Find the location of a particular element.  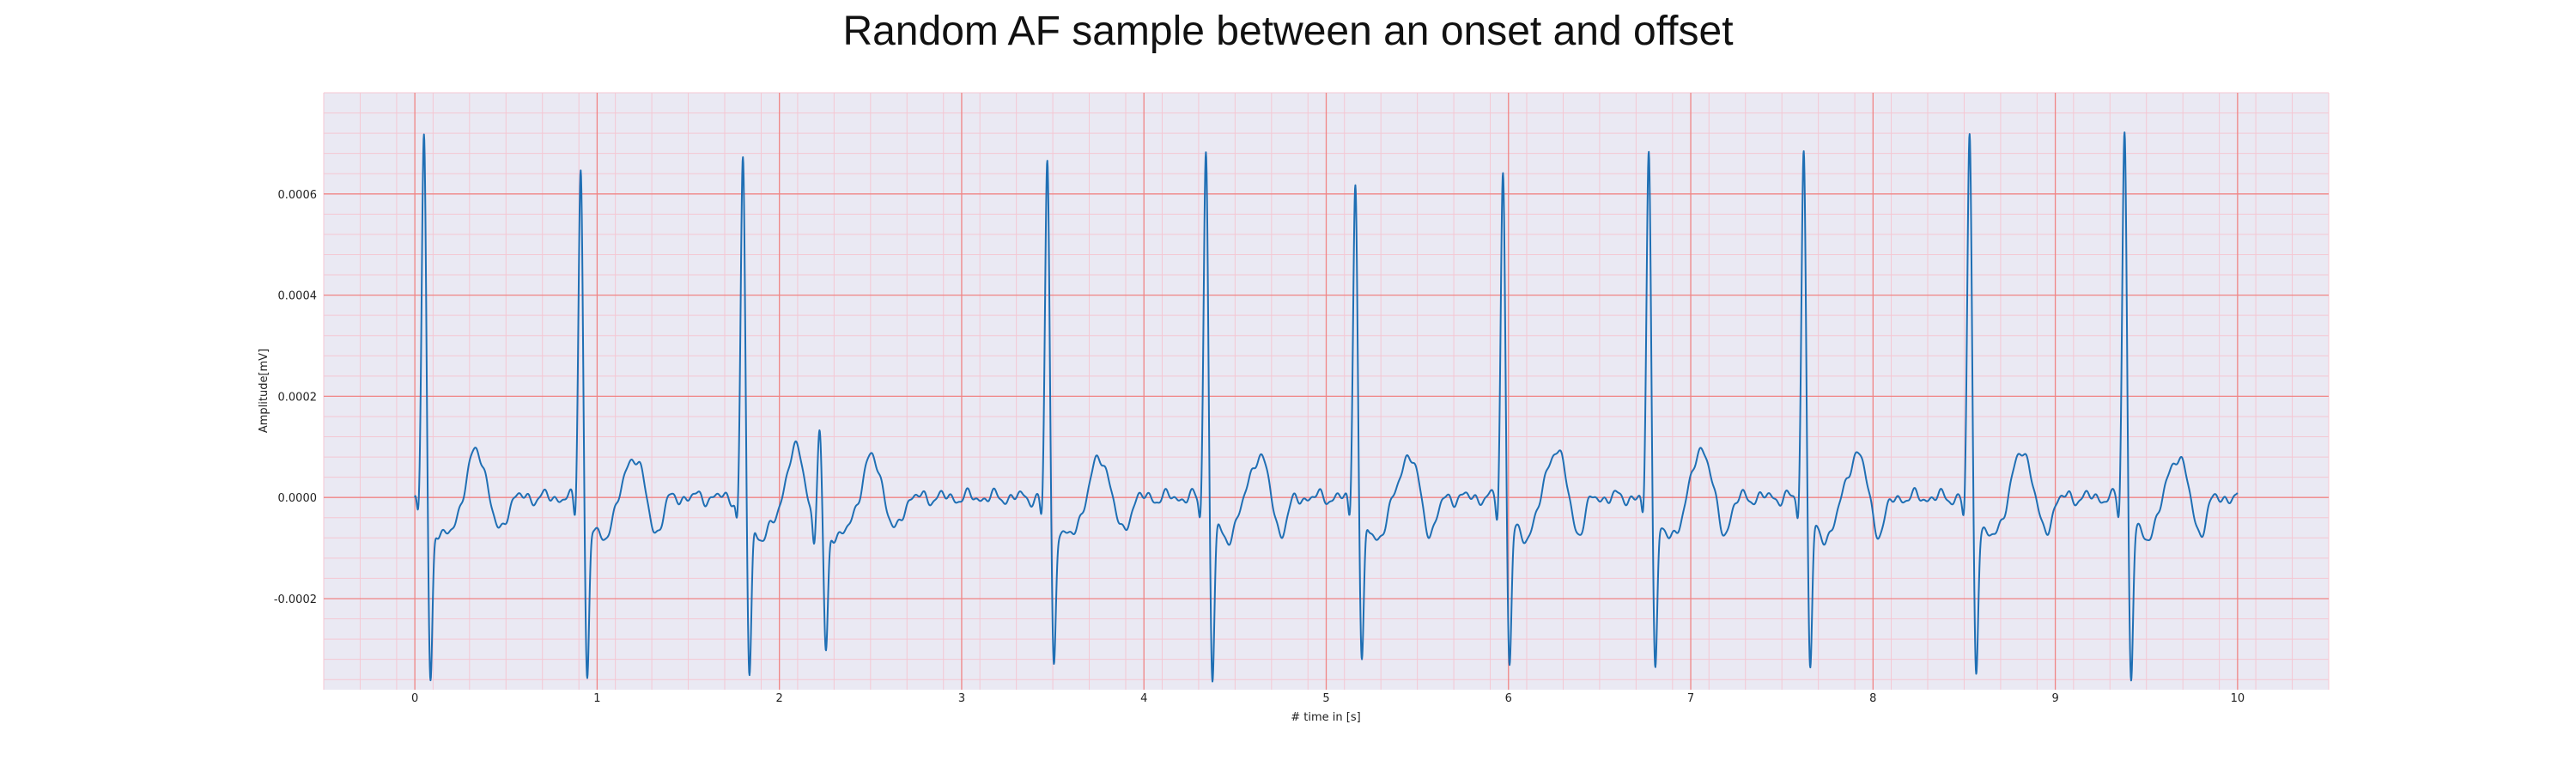

y-axis-label: Amplitude[mV] is located at coordinates (264, 391).